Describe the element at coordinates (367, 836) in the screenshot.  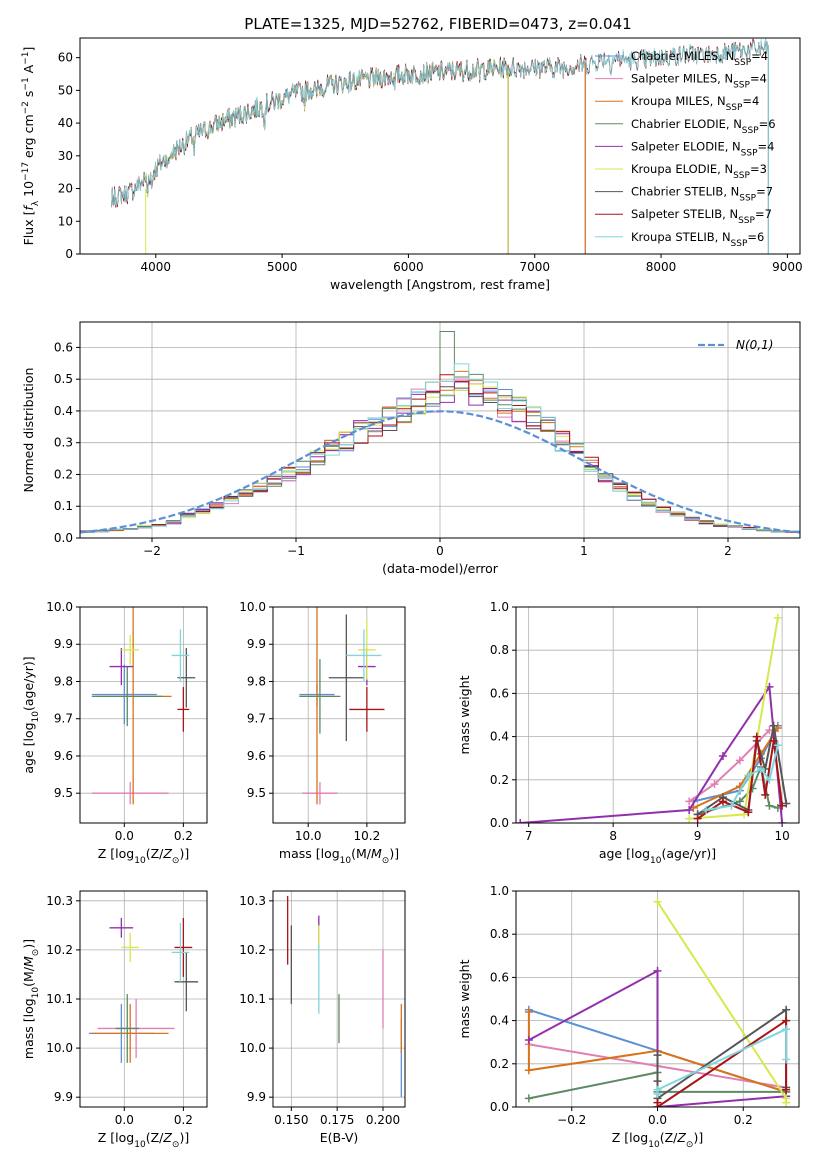
I see `x-tick-label: 10.2` at that location.